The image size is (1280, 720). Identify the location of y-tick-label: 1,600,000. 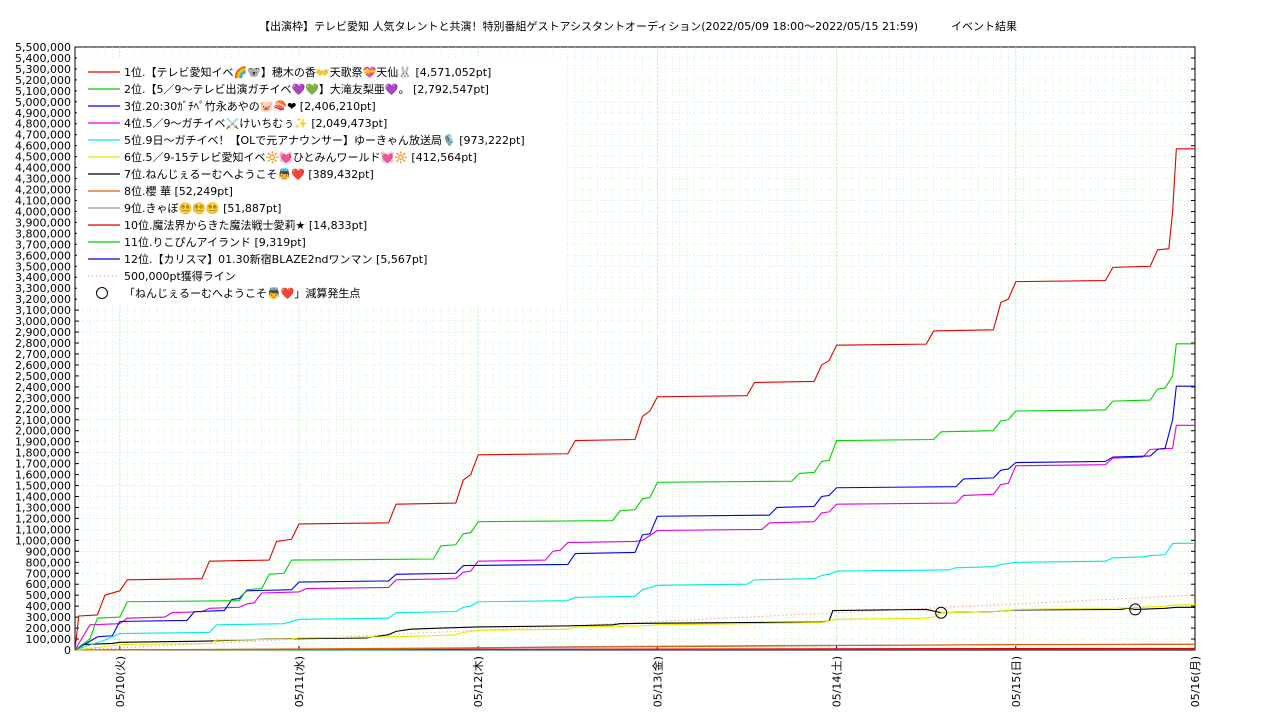
(43, 475).